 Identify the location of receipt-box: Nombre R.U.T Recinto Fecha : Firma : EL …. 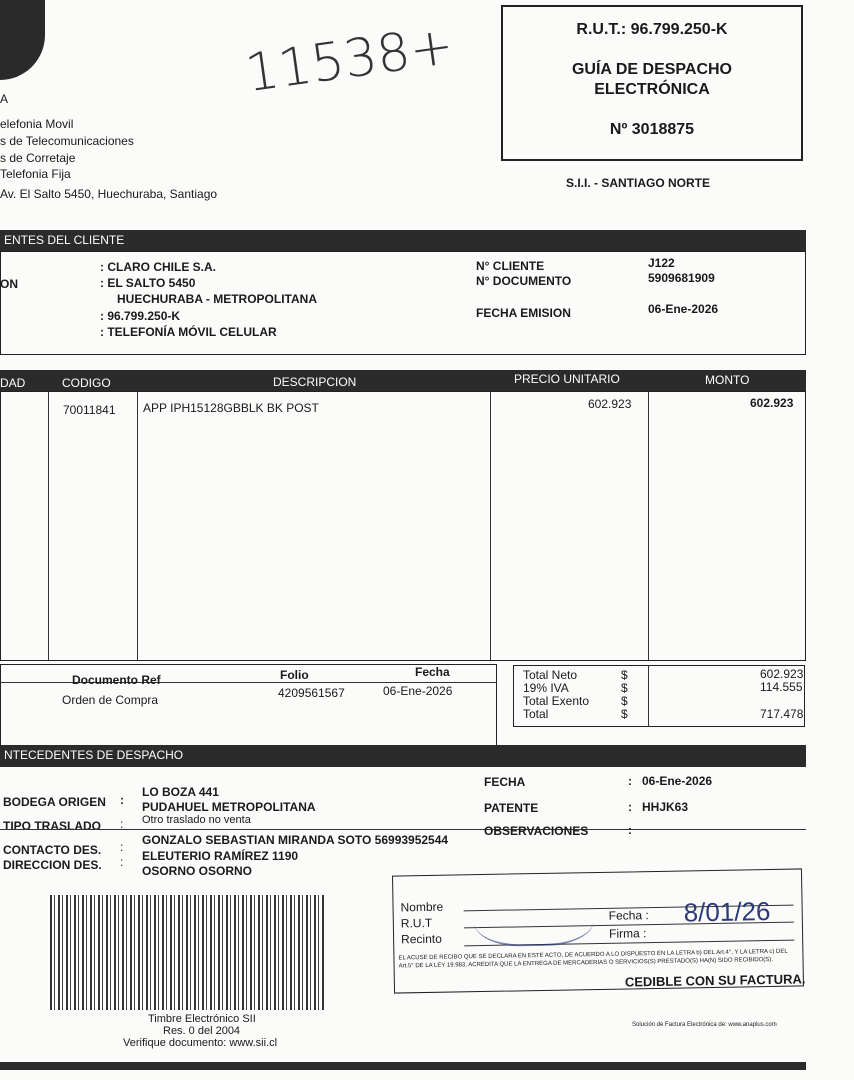
(599, 931).